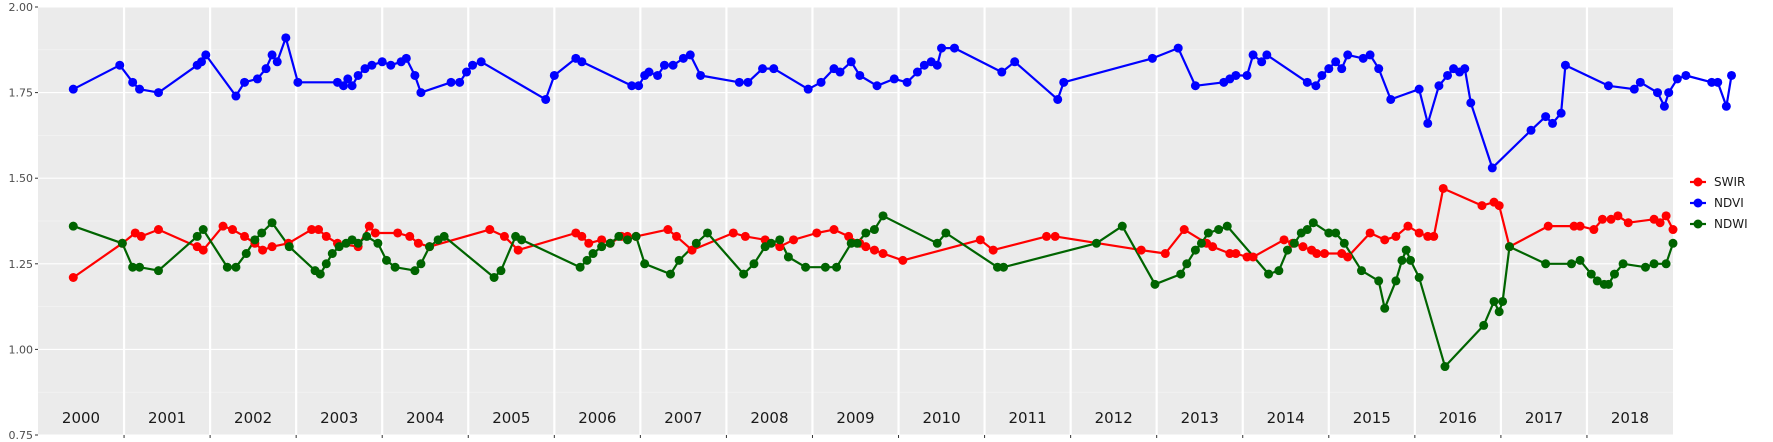 This screenshot has height=442, width=1773. Describe the element at coordinates (1286, 418) in the screenshot. I see `year-label: 2014` at that location.